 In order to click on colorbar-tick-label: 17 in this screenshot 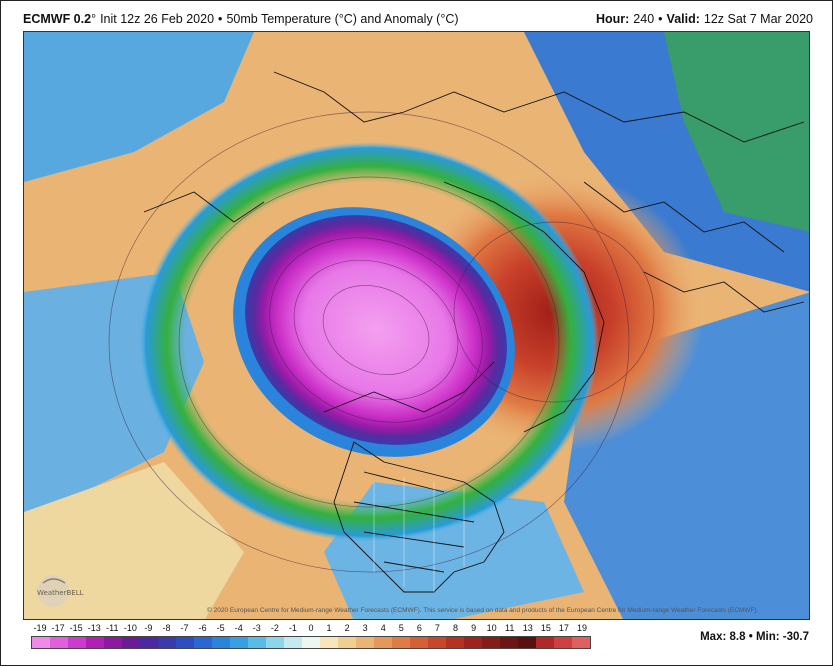, I will do `click(563, 628)`.